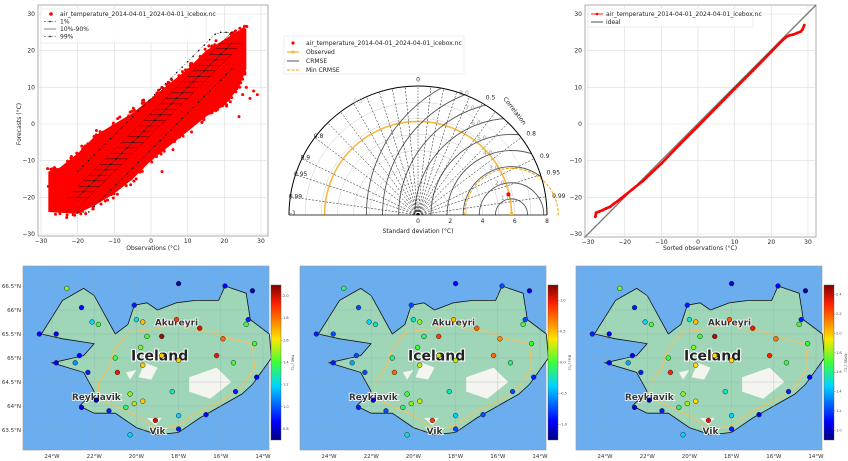 Image resolution: width=848 pixels, height=461 pixels. I want to click on colorbar-tick-label: -1.0, so click(563, 425).